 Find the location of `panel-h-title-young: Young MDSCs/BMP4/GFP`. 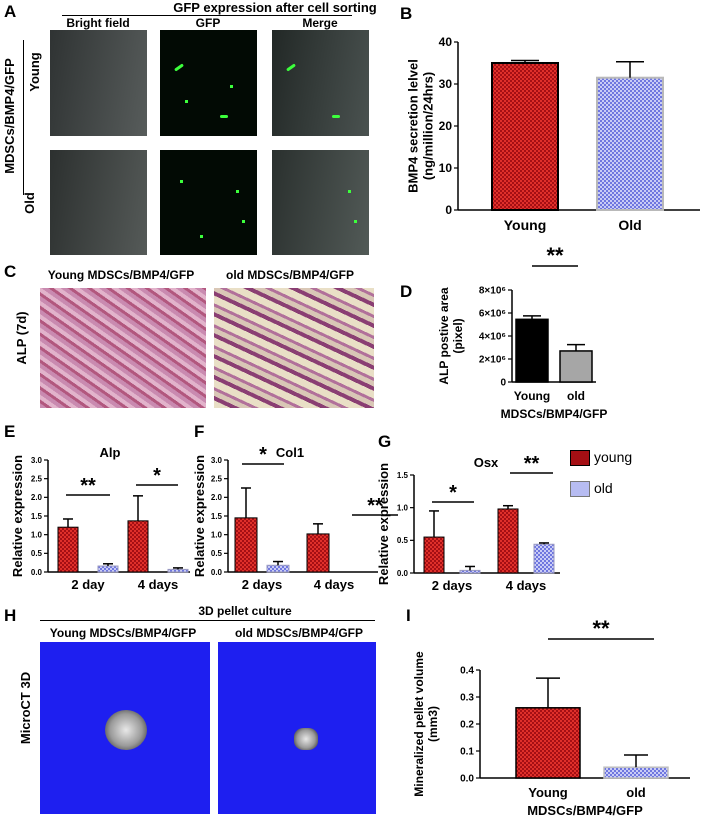

panel-h-title-young: Young MDSCs/BMP4/GFP is located at coordinates (123, 633).